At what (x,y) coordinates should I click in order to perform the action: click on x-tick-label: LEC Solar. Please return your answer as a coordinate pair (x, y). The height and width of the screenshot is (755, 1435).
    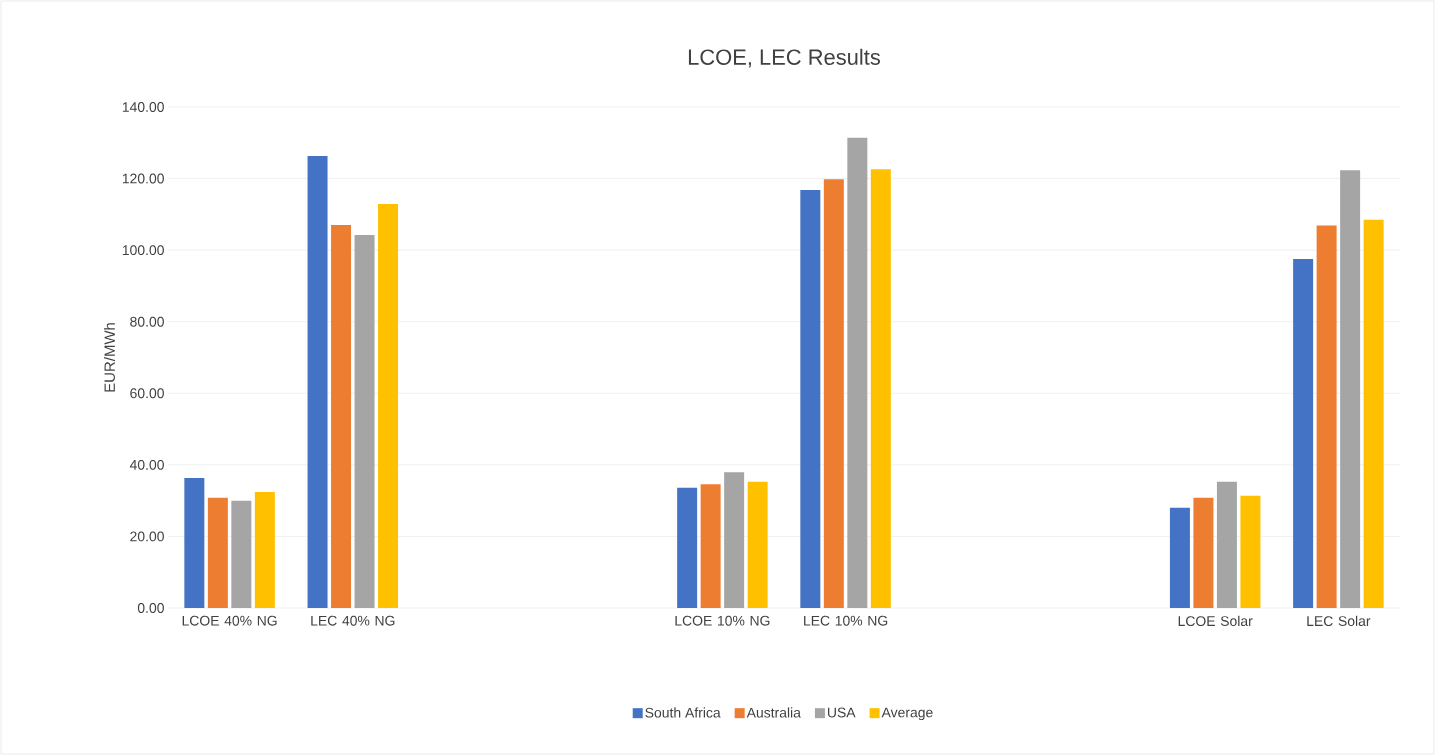
    Looking at the image, I should click on (1339, 621).